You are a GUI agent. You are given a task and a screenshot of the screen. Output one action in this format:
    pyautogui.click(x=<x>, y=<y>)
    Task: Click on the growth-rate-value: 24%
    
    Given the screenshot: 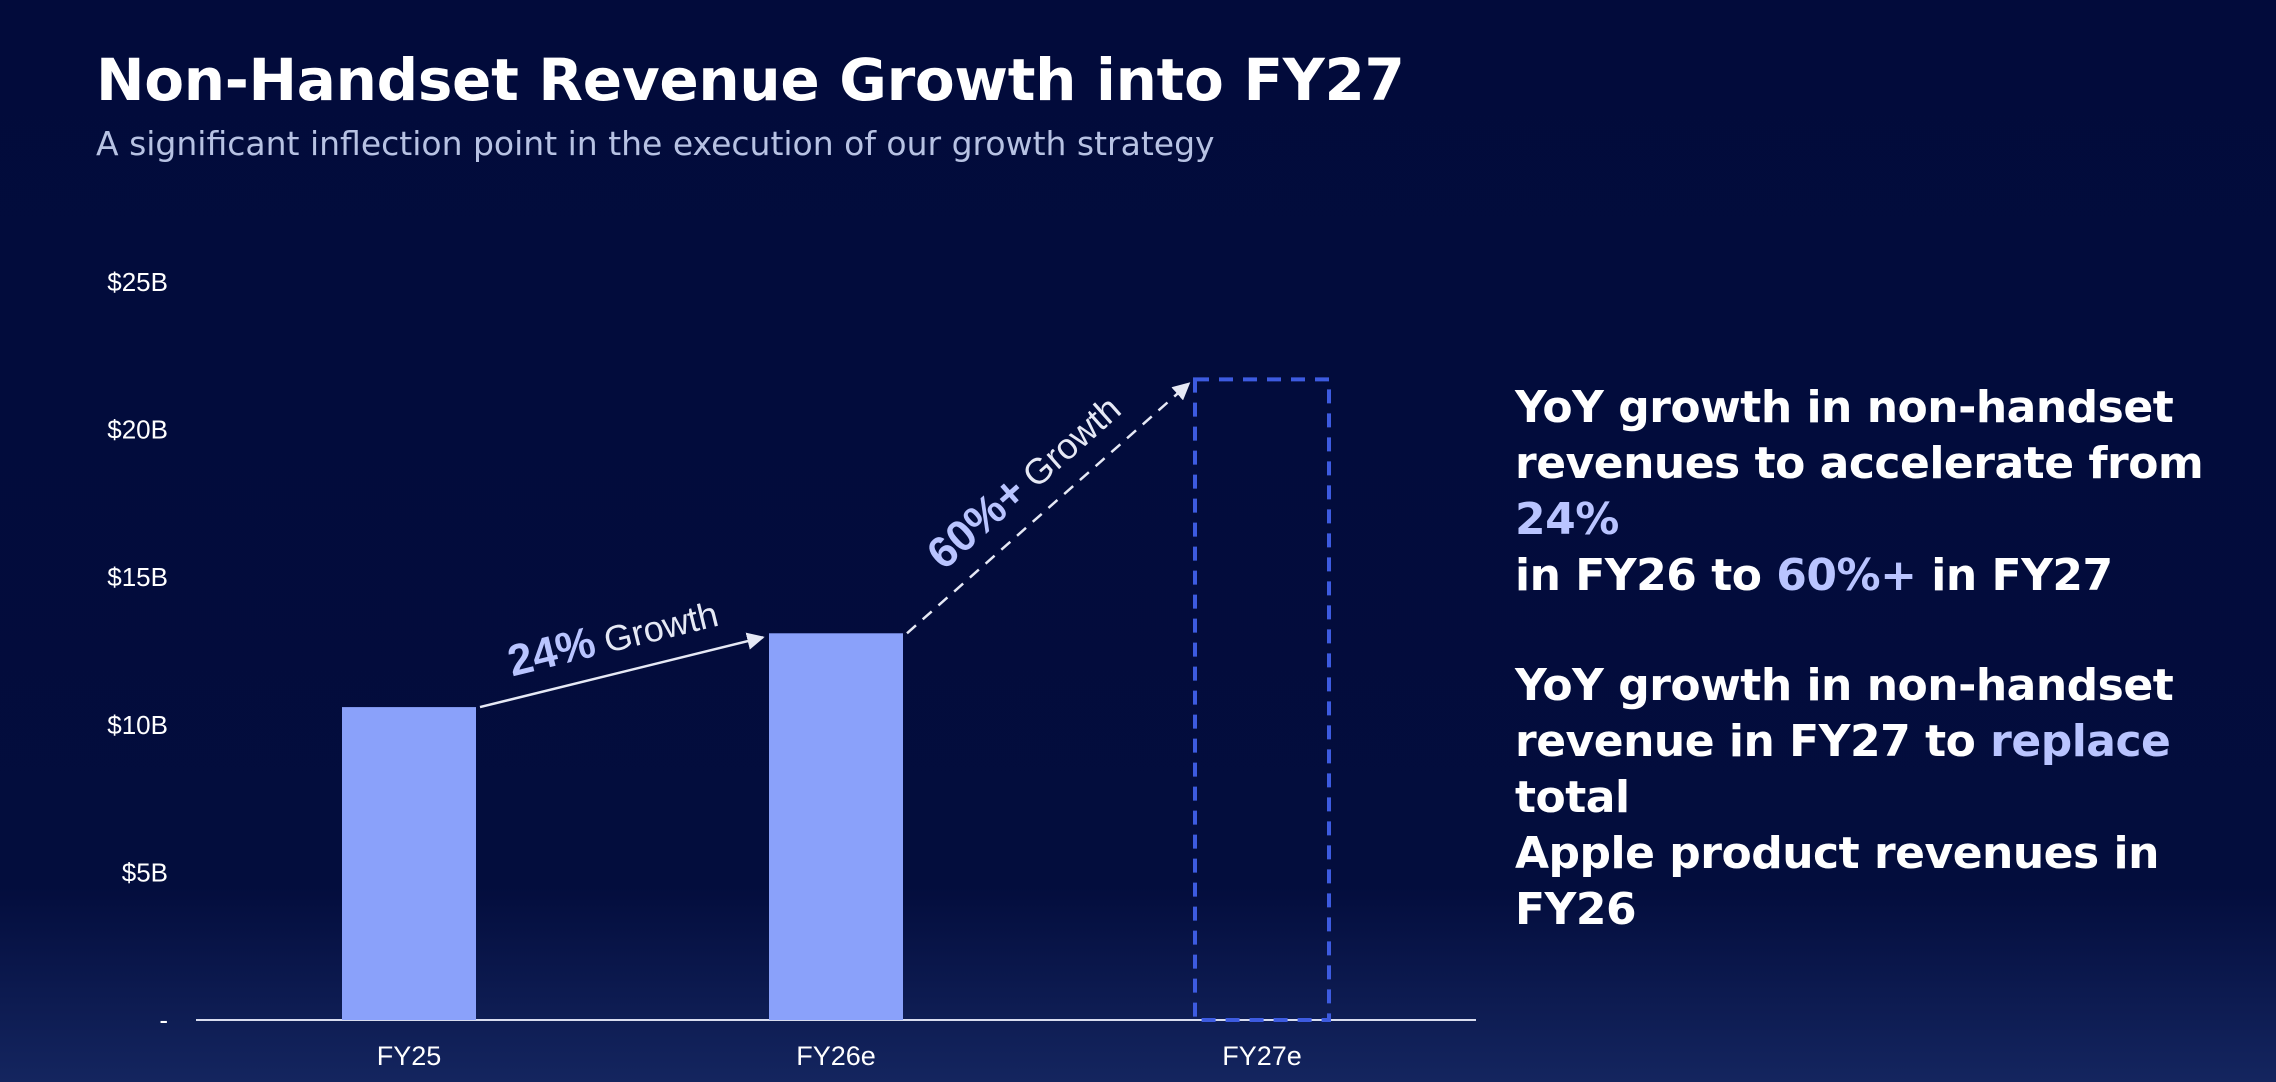 What is the action you would take?
    pyautogui.click(x=551, y=652)
    